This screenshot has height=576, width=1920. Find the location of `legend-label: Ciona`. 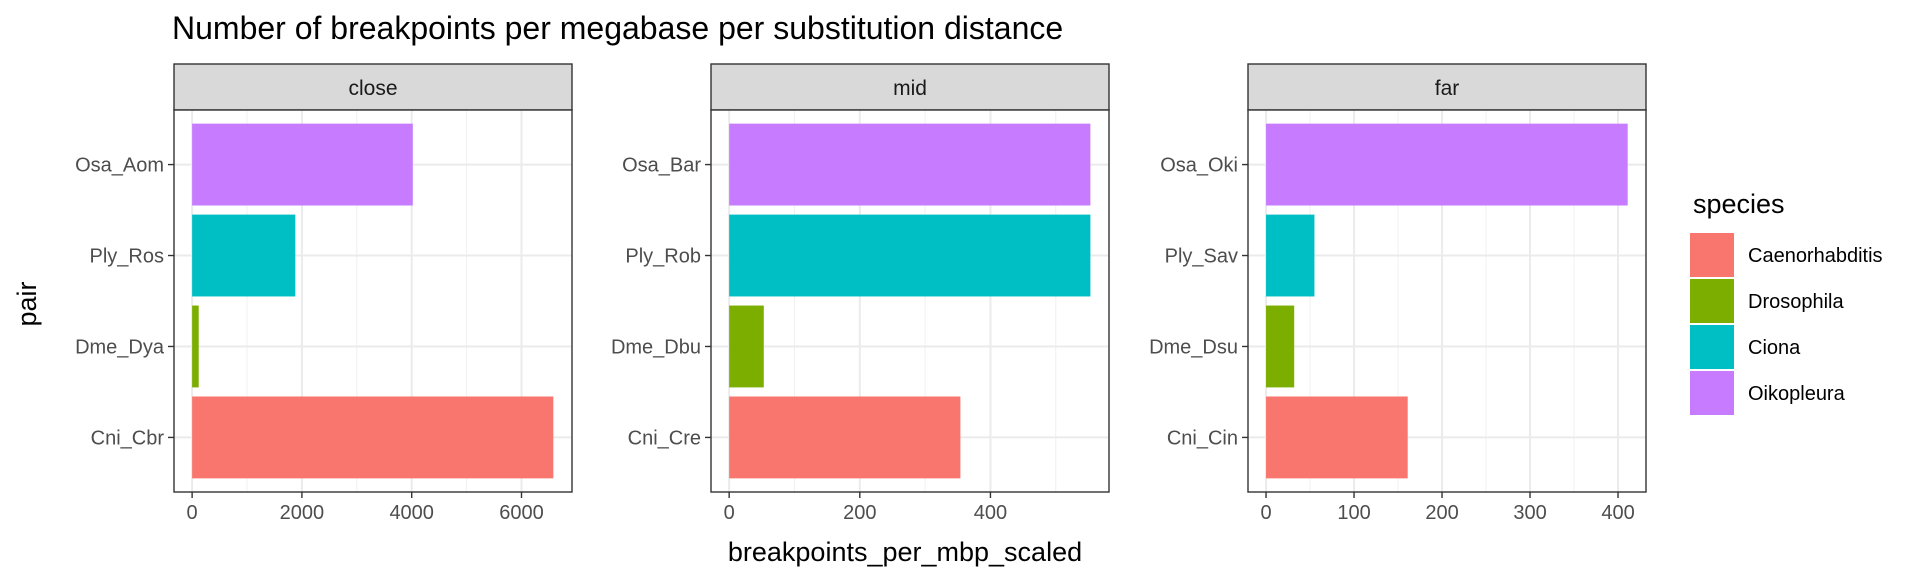

legend-label: Ciona is located at coordinates (1774, 348).